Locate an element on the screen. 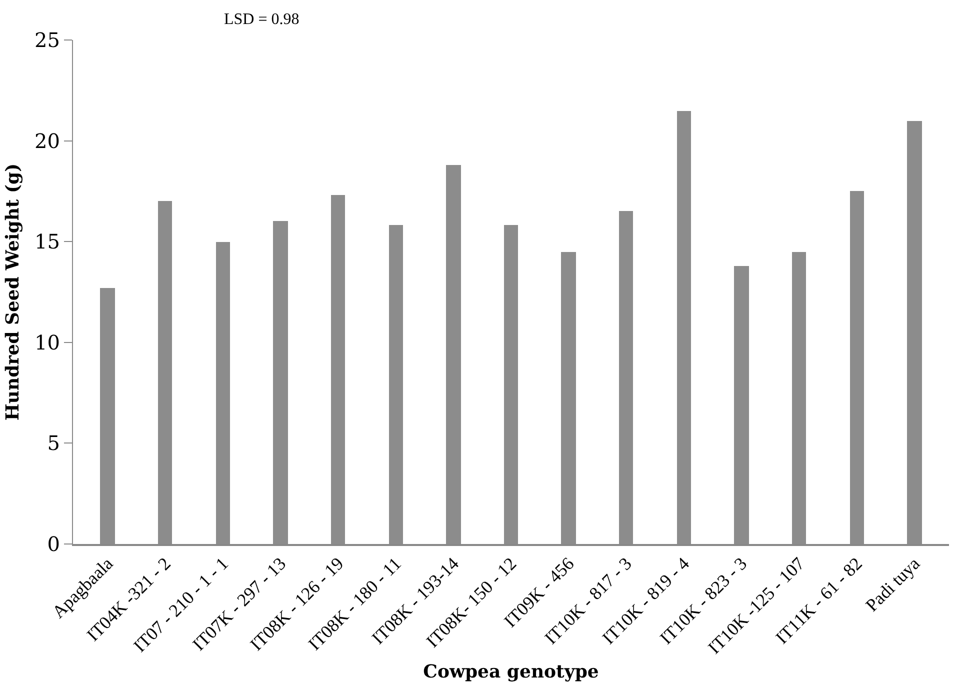  y-tick-label: 10 is located at coordinates (47, 342).